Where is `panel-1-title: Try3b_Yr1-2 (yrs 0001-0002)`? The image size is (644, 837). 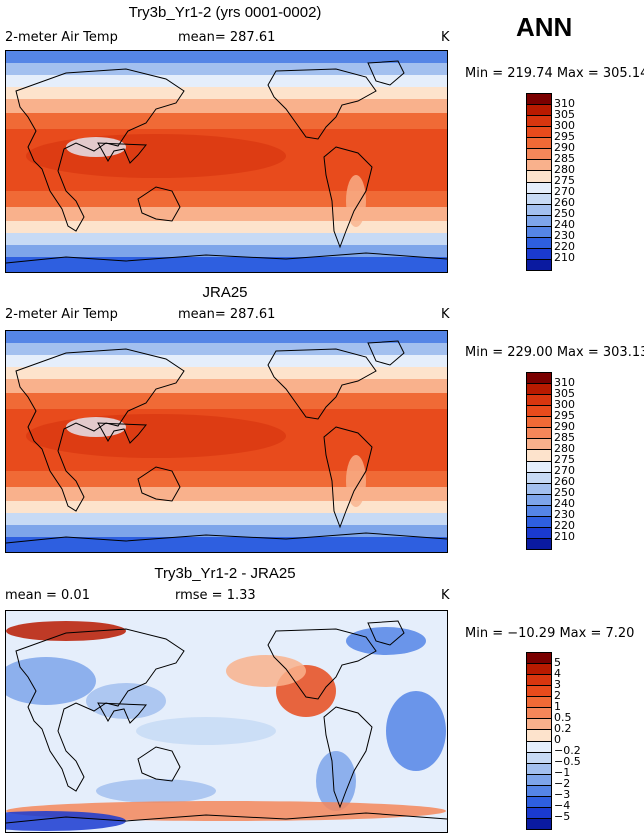 panel-1-title: Try3b_Yr1-2 (yrs 0001-0002) is located at coordinates (225, 12).